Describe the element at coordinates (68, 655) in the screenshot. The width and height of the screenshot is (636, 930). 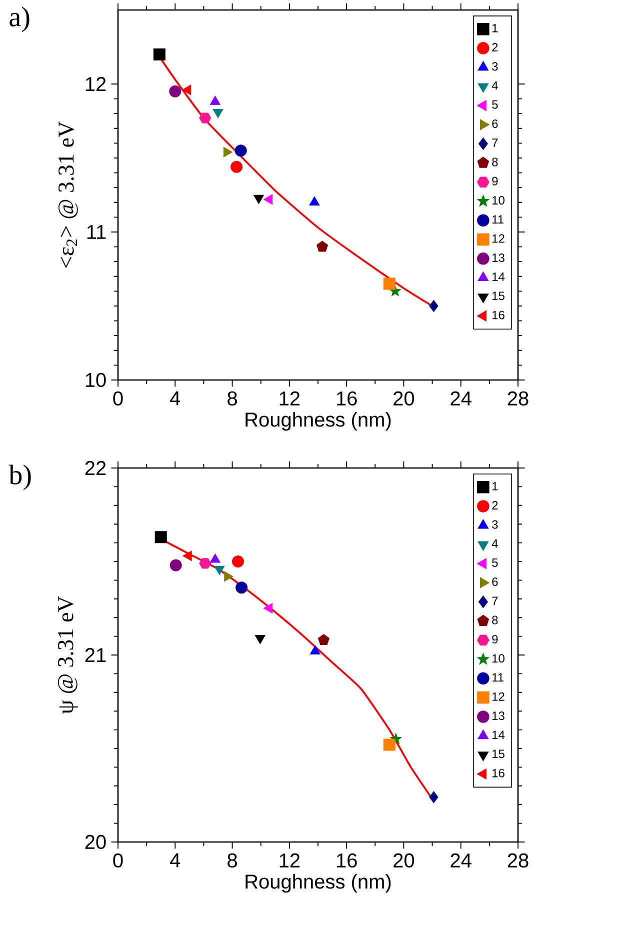
I see `y-axis-title: ψ @ 3.31 eV` at that location.